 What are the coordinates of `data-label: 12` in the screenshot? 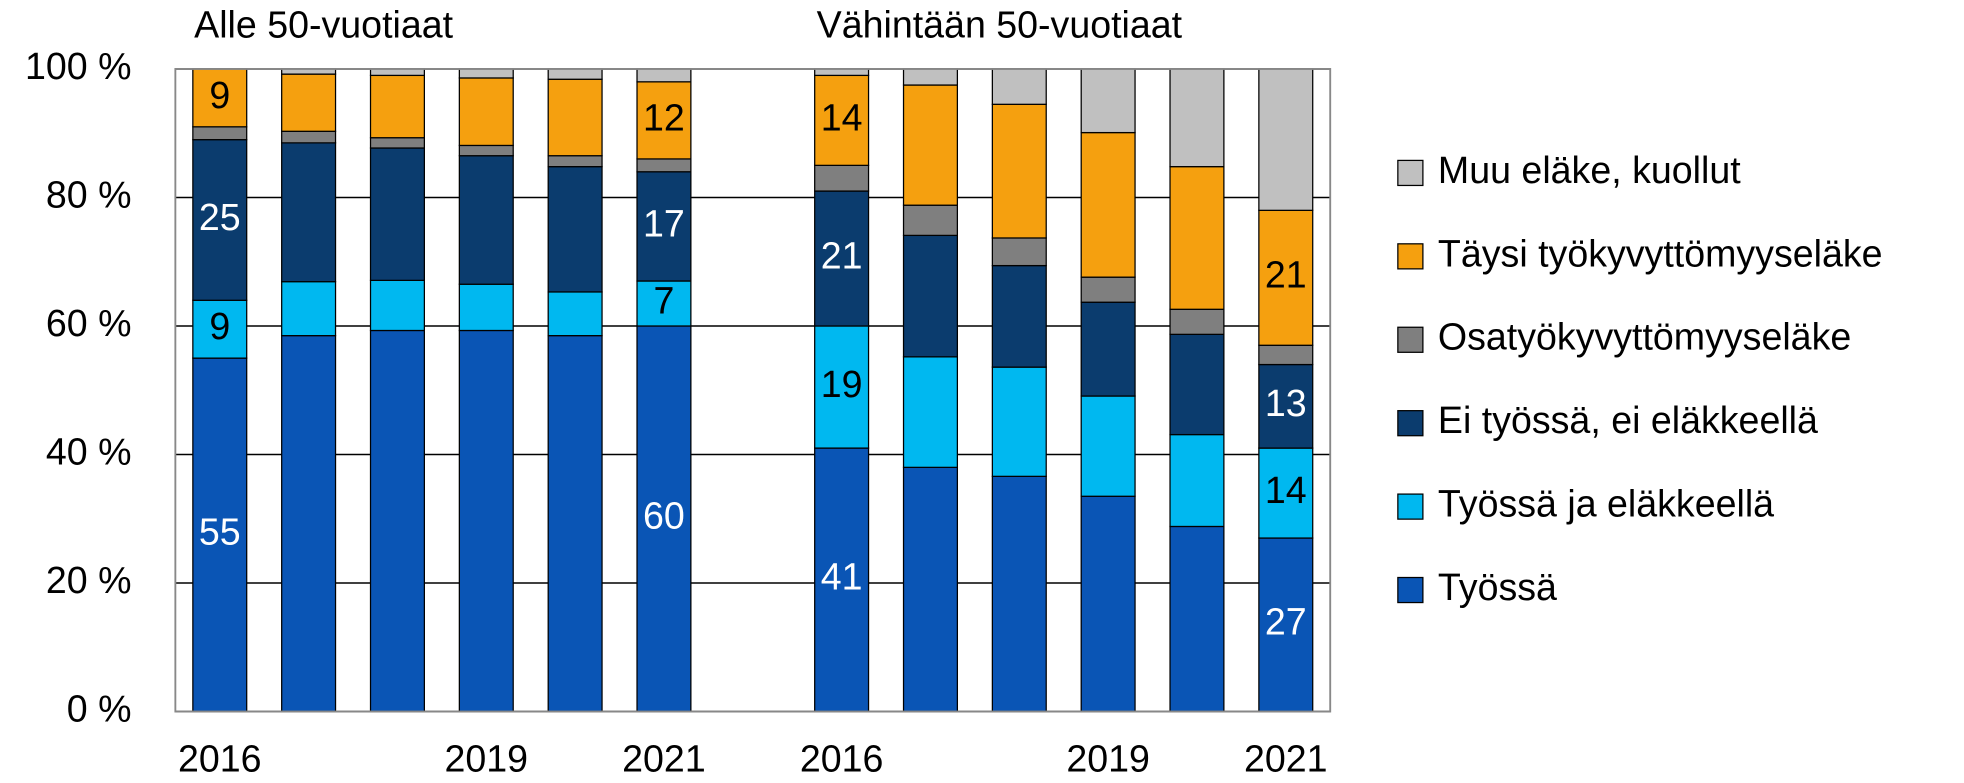 It's located at (664, 117).